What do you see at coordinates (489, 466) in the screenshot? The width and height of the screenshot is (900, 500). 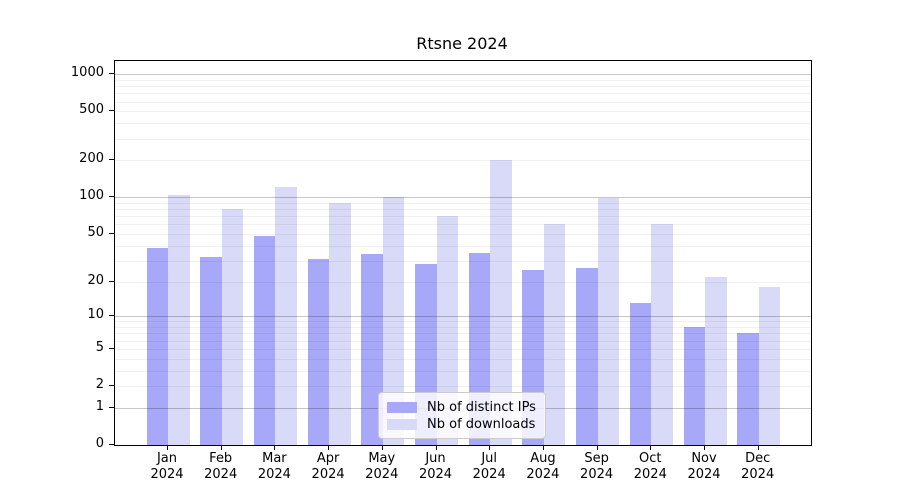 I see `x-tick-label-jul: Jul 2024` at bounding box center [489, 466].